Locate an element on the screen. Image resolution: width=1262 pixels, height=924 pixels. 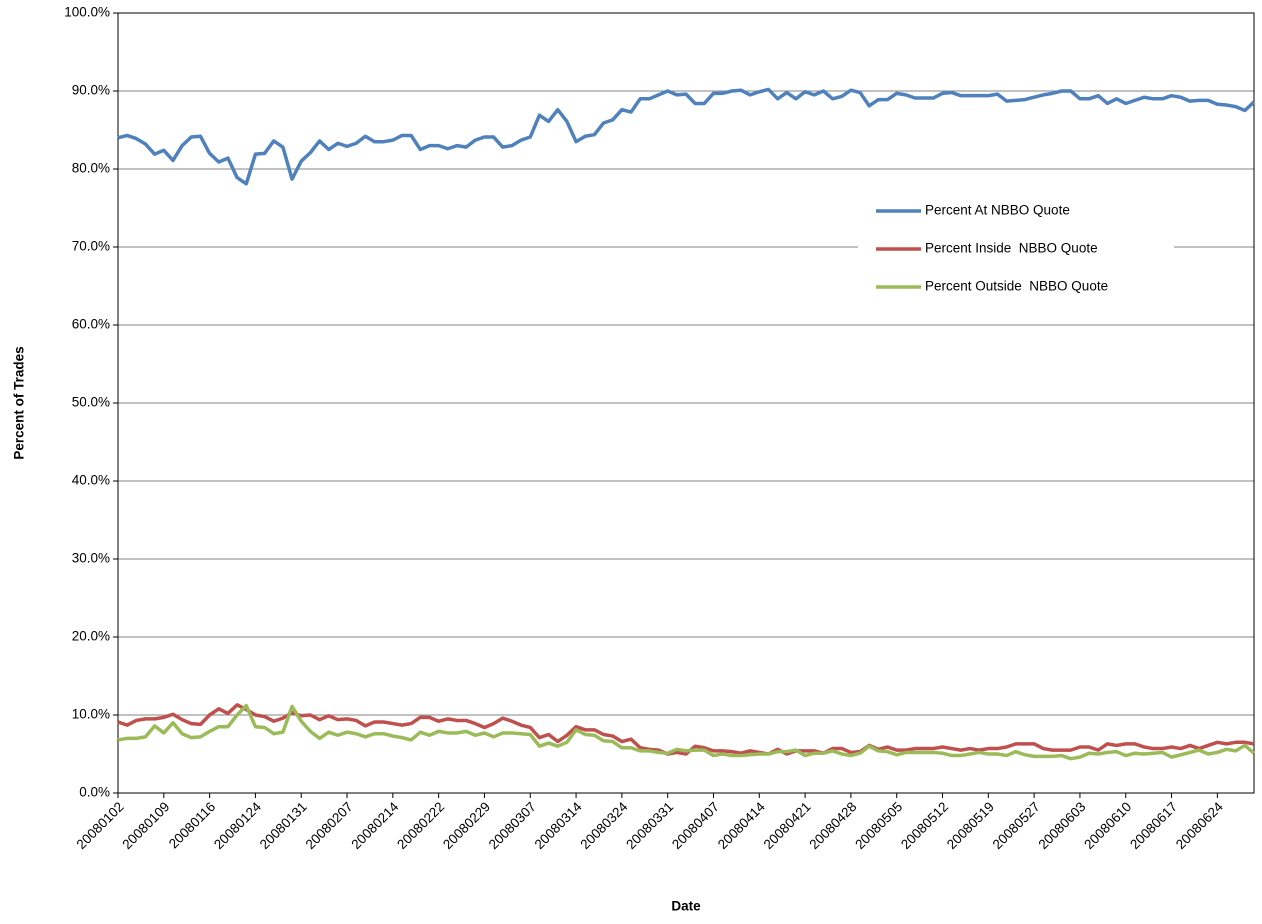
y-tick-label: 30.0% is located at coordinates (91, 558).